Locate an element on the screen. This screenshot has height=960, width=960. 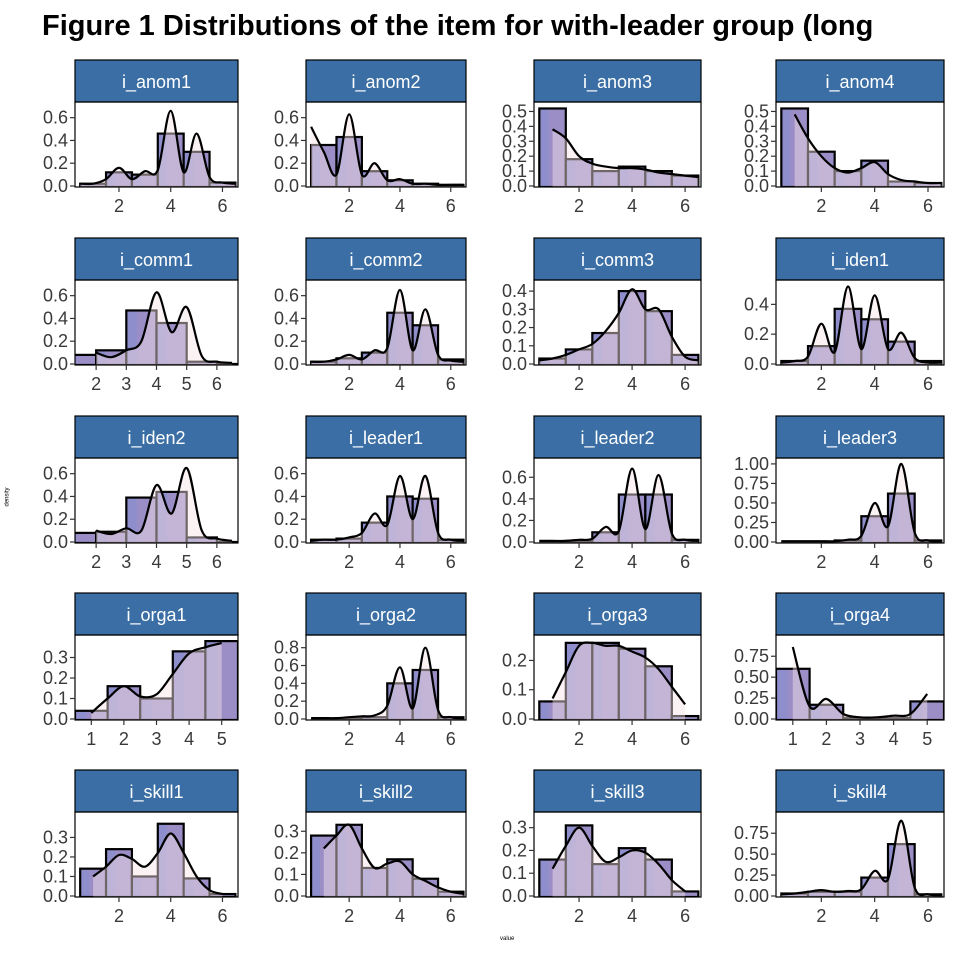
x-tick-label: 5 is located at coordinates (222, 739).